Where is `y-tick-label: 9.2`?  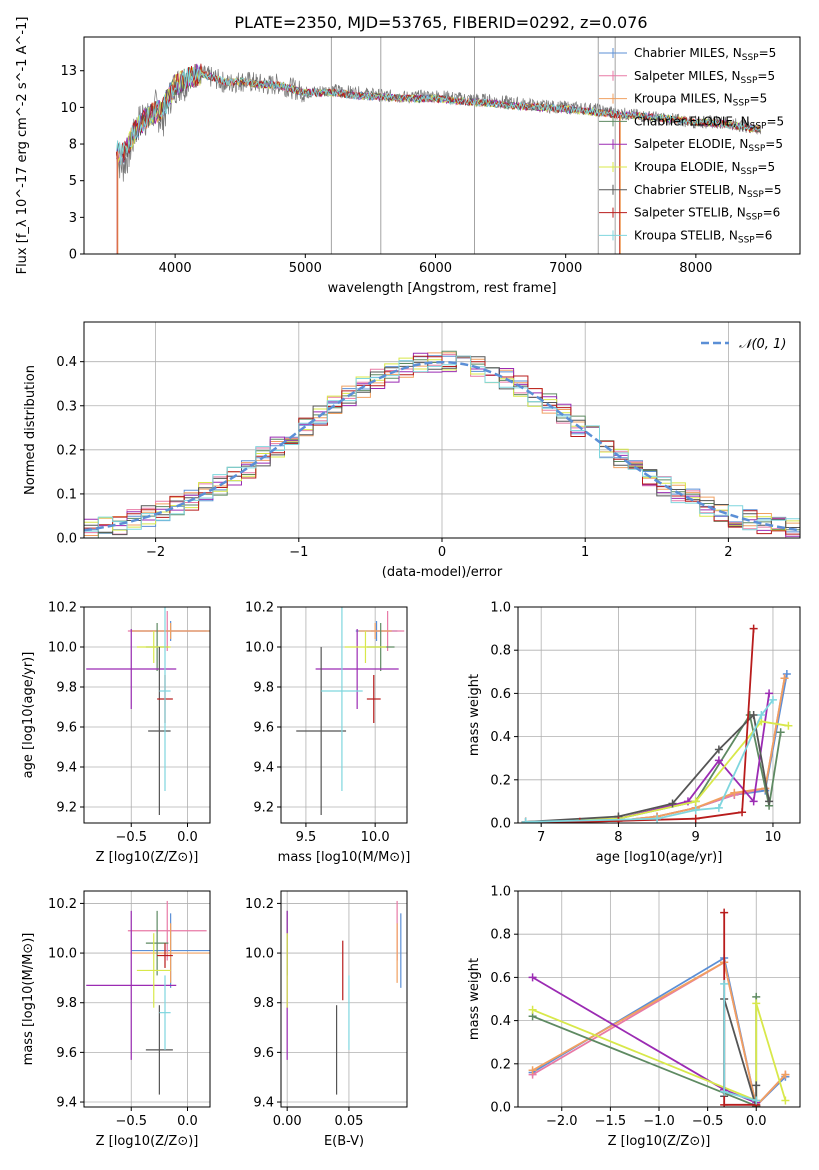
y-tick-label: 9.2 is located at coordinates (66, 808).